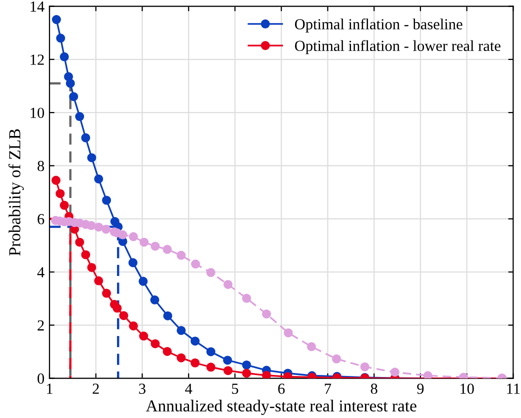 The width and height of the screenshot is (521, 418). Describe the element at coordinates (142, 389) in the screenshot. I see `x-tick-label: 3` at that location.